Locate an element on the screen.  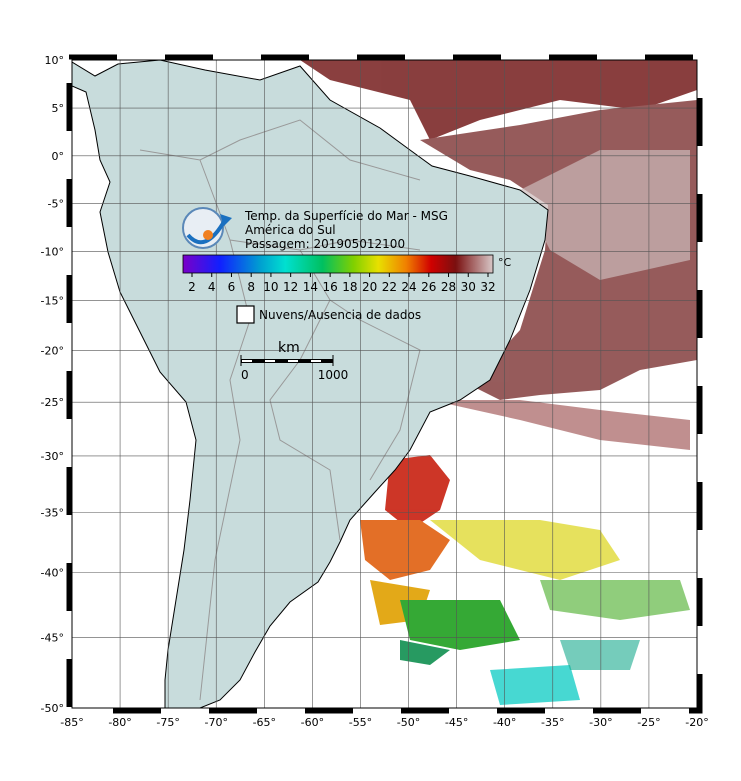
colorbar-tick-label: 28 is located at coordinates (448, 287).